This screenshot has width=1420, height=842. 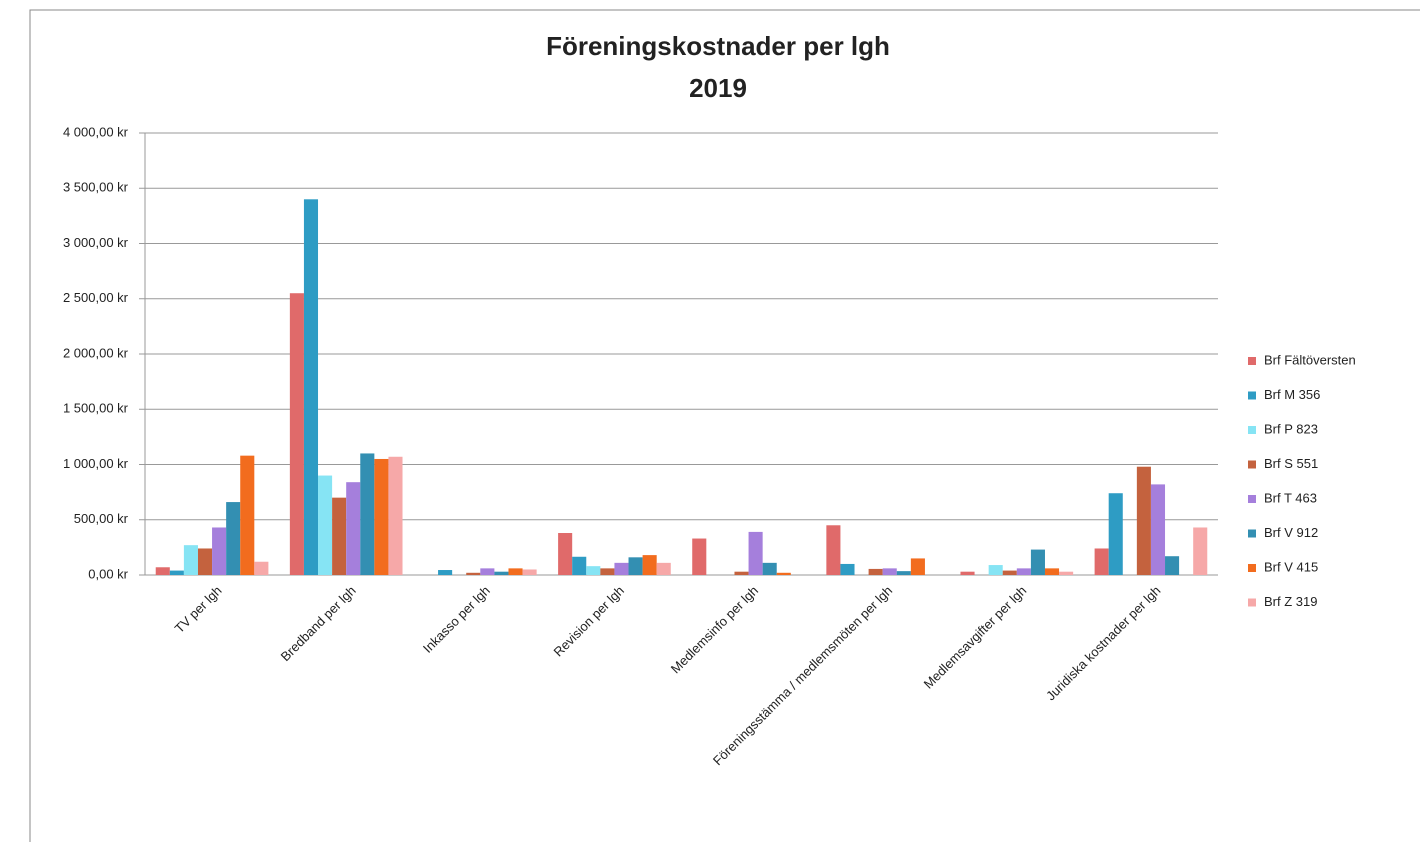 What do you see at coordinates (96, 242) in the screenshot?
I see `y-tick-label: 3 000,00 kr` at bounding box center [96, 242].